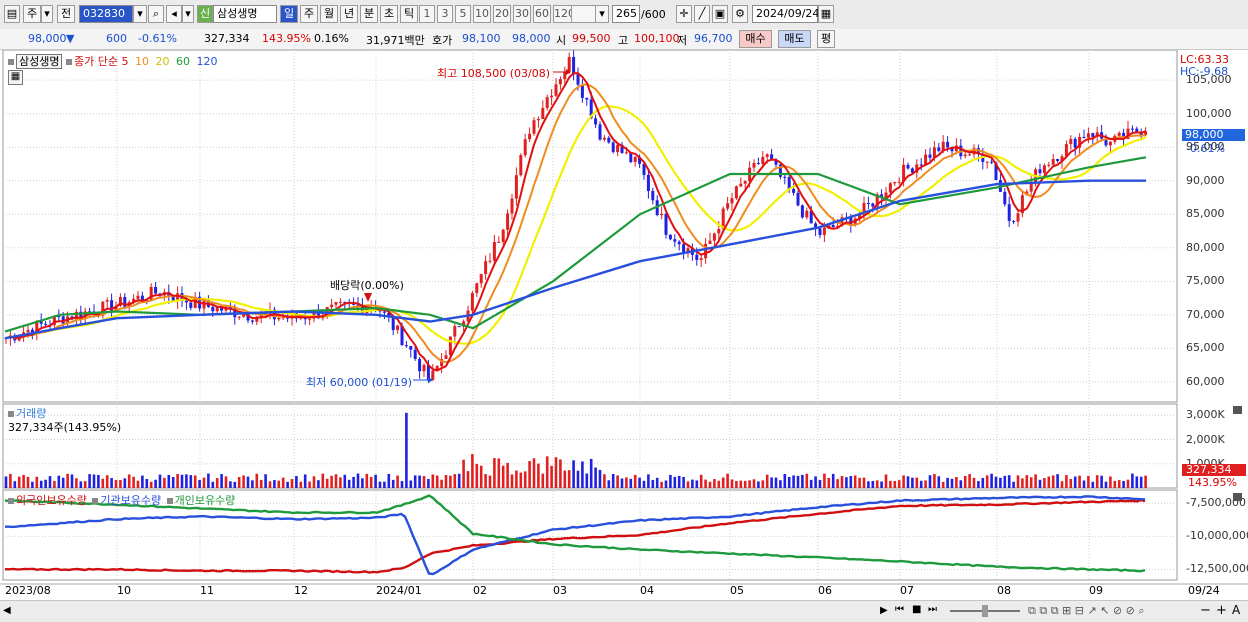 The width and height of the screenshot is (1248, 622). I want to click on speaker-icon: ◂, so click(174, 14).